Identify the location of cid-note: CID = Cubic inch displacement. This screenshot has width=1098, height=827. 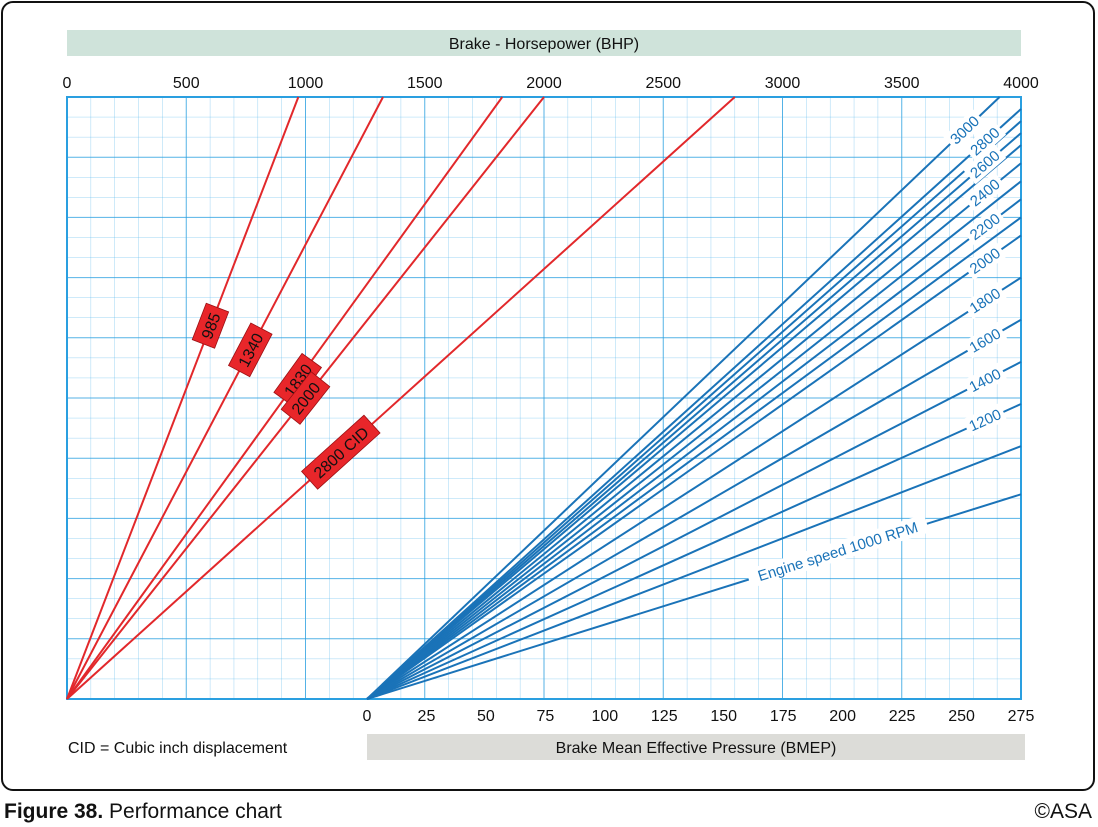
(178, 748).